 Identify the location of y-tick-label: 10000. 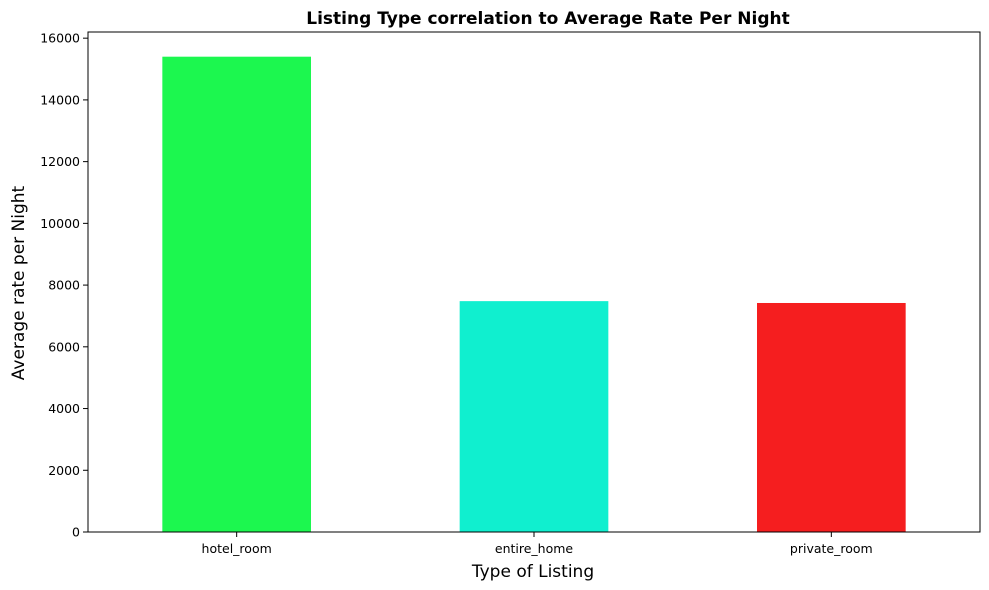
(60, 223).